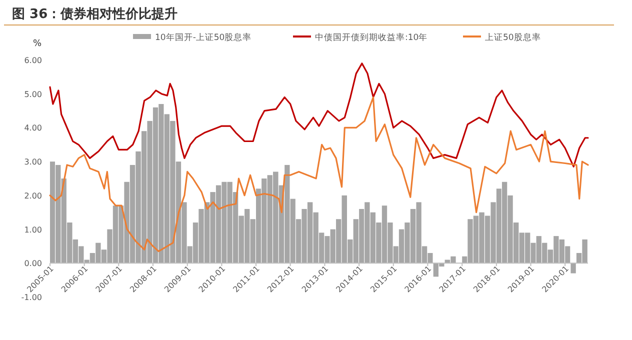 The image size is (632, 340). What do you see at coordinates (33, 229) in the screenshot?
I see `y-tick-label: 1.00` at bounding box center [33, 229].